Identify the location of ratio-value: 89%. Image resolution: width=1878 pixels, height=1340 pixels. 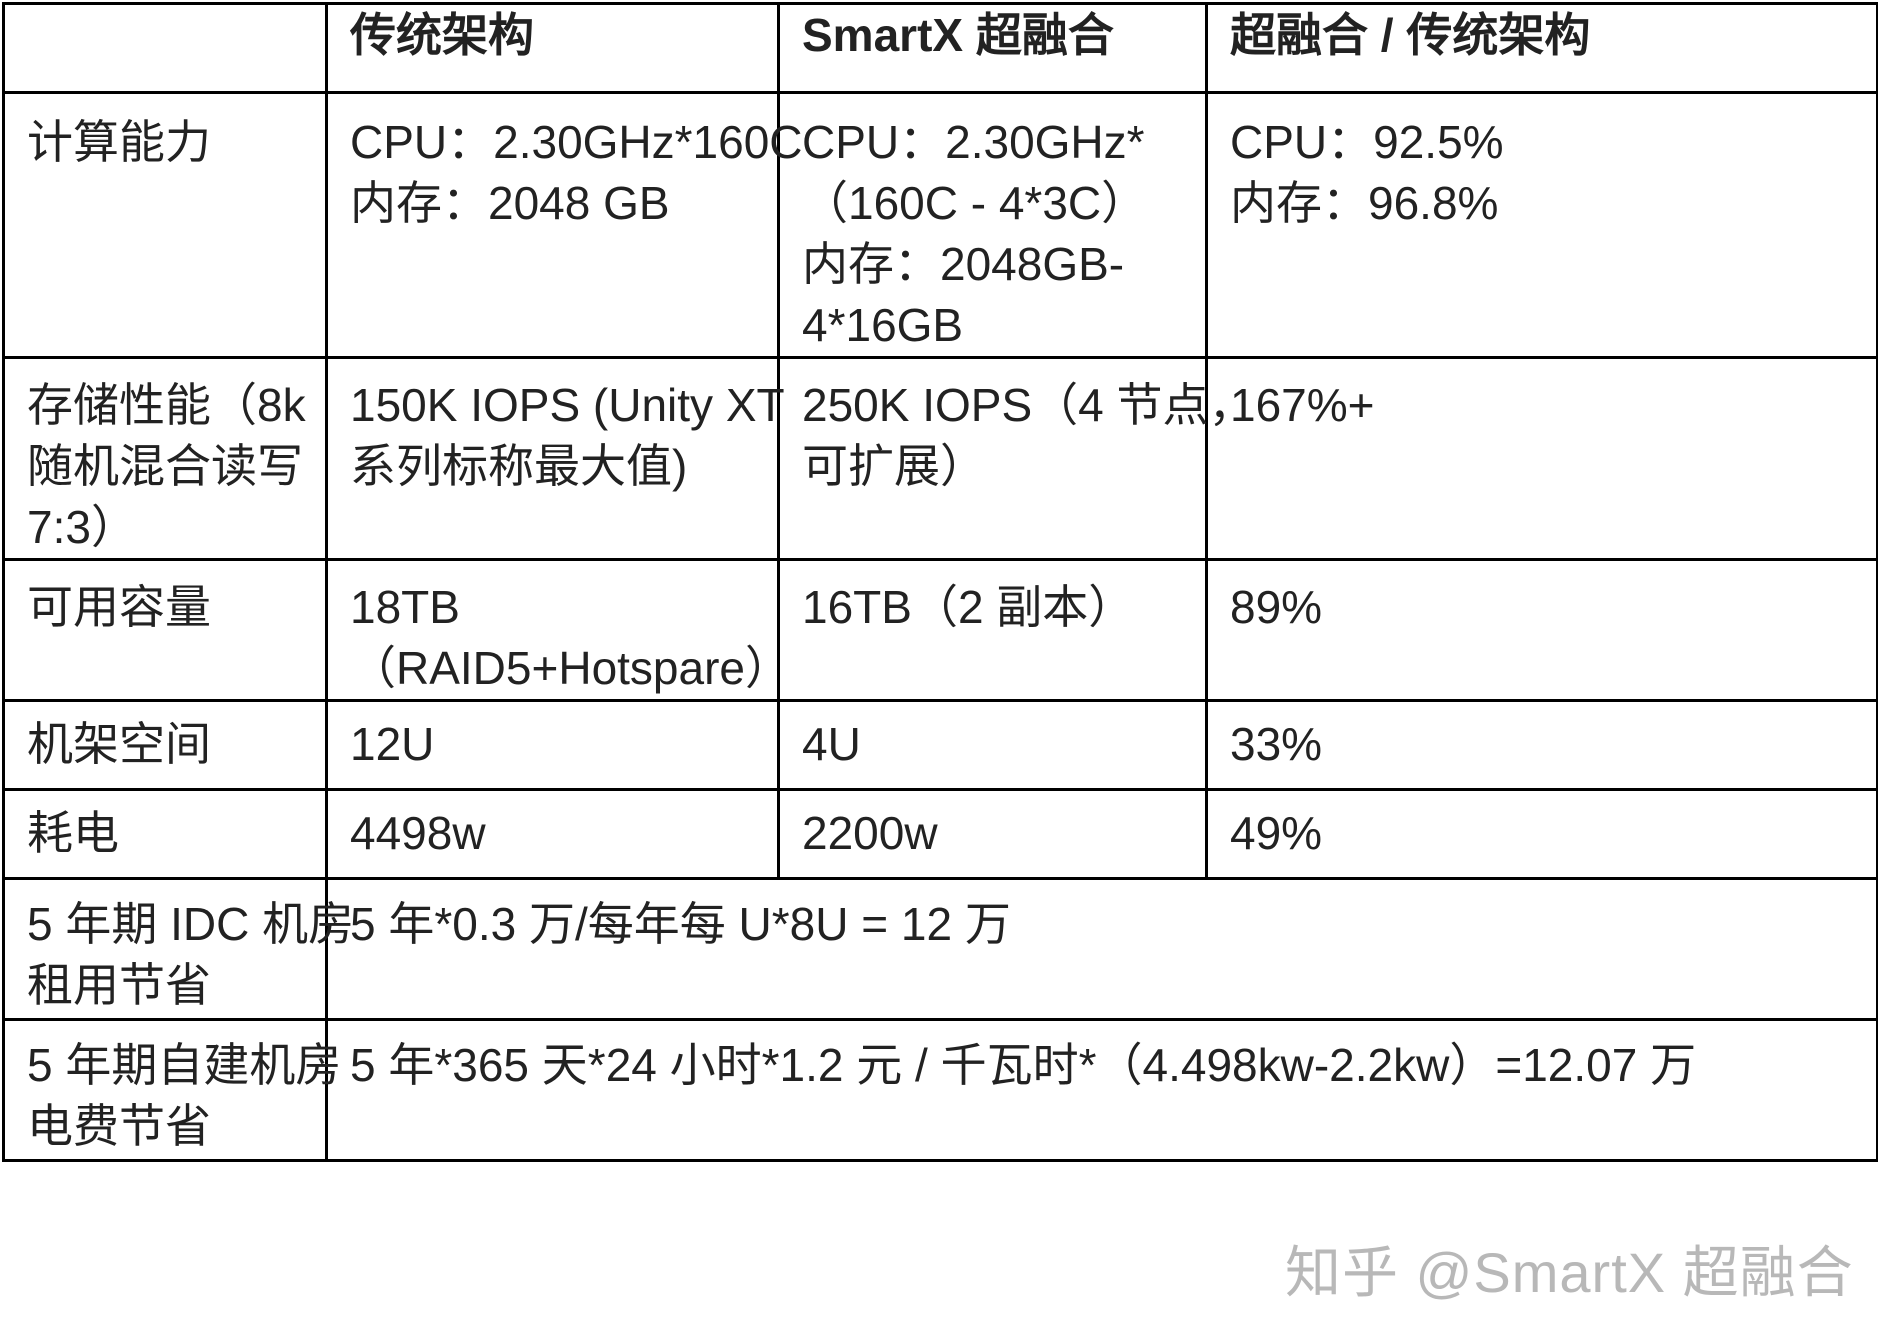
(1541, 630).